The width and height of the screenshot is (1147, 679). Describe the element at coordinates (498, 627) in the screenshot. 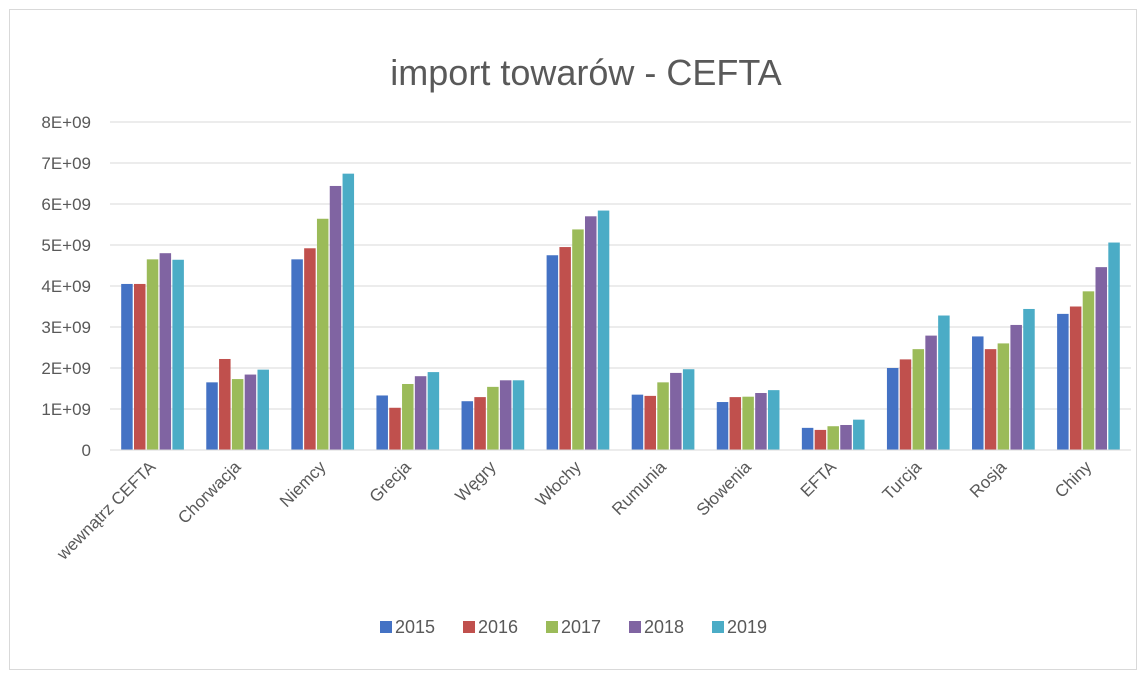

I see `legend-label: 2016` at that location.